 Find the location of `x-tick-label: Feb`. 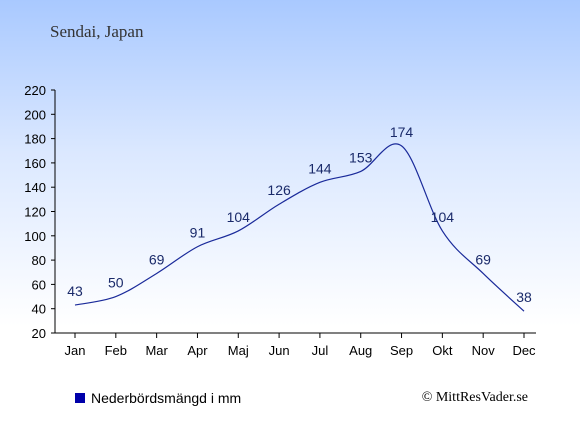

x-tick-label: Feb is located at coordinates (116, 350).